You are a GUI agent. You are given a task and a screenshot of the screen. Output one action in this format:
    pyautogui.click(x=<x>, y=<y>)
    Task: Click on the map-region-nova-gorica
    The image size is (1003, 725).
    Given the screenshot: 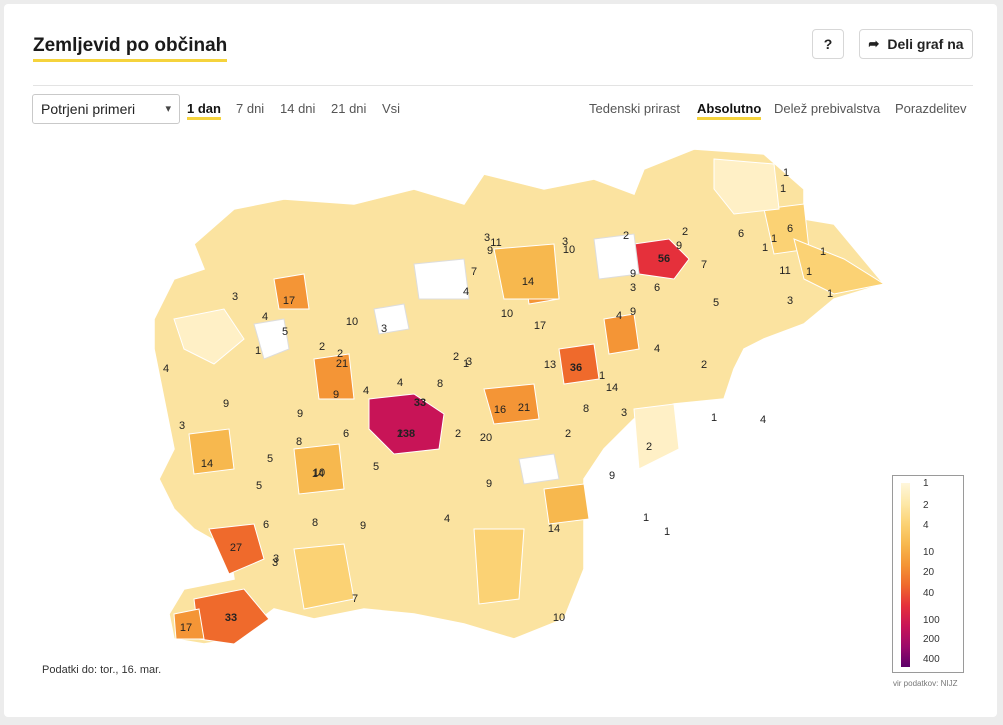 What is the action you would take?
    pyautogui.click(x=236, y=549)
    